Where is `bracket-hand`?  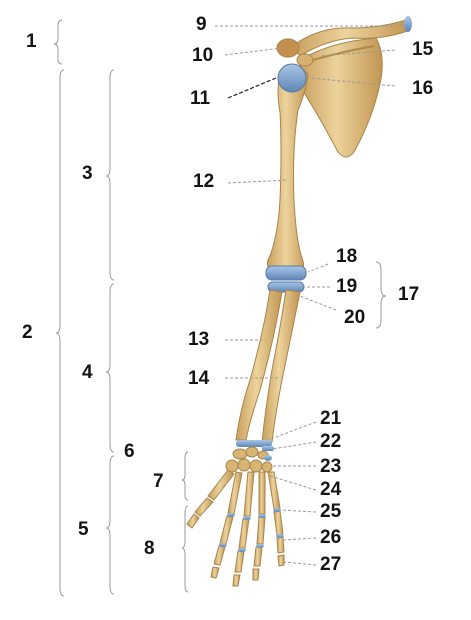 bracket-hand is located at coordinates (110, 525).